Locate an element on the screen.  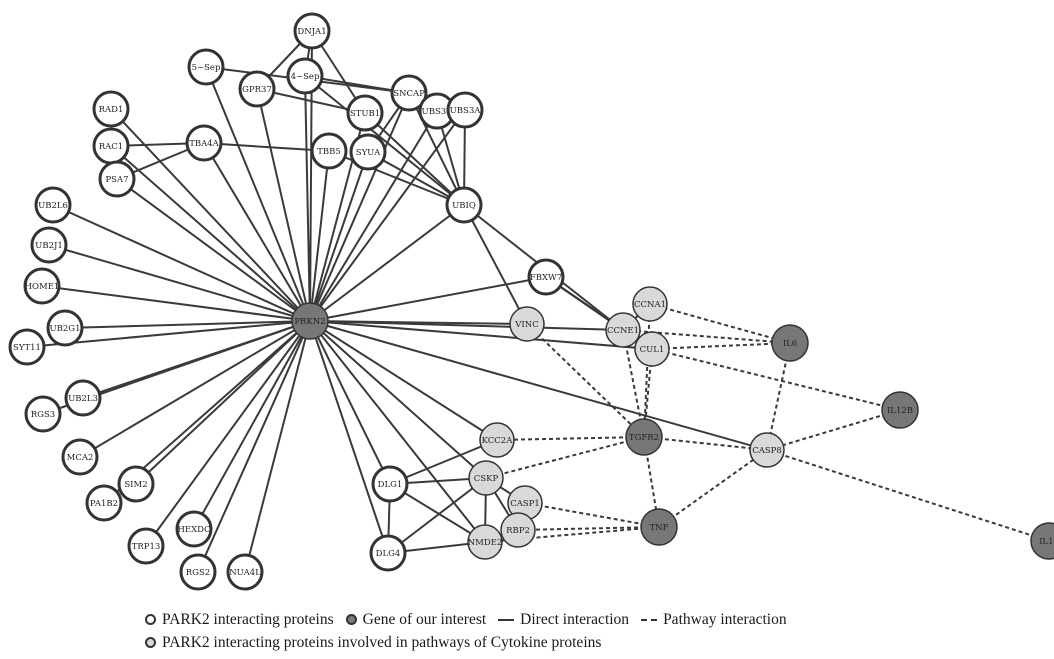
node-psa7: PSA7 is located at coordinates (117, 179).